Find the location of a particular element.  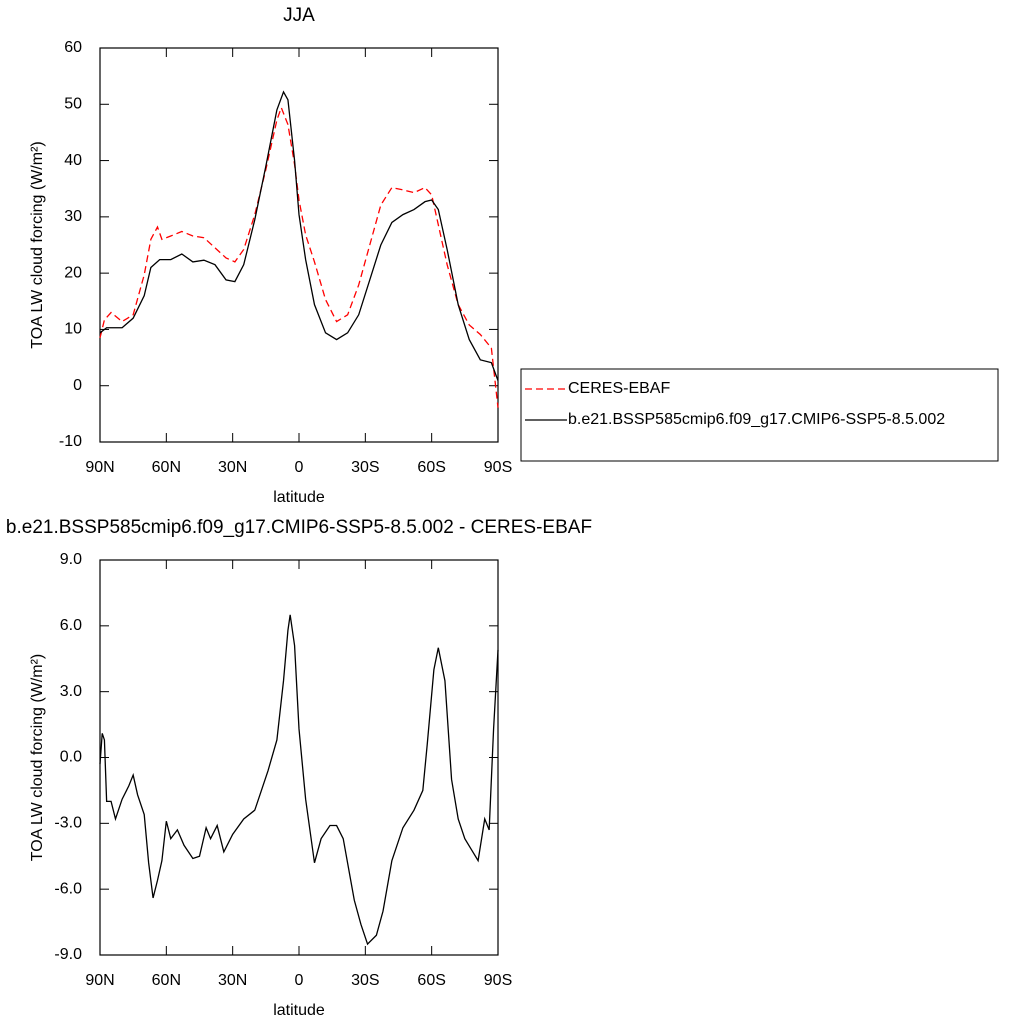

y-tick-label: 6.0 is located at coordinates (71, 625).